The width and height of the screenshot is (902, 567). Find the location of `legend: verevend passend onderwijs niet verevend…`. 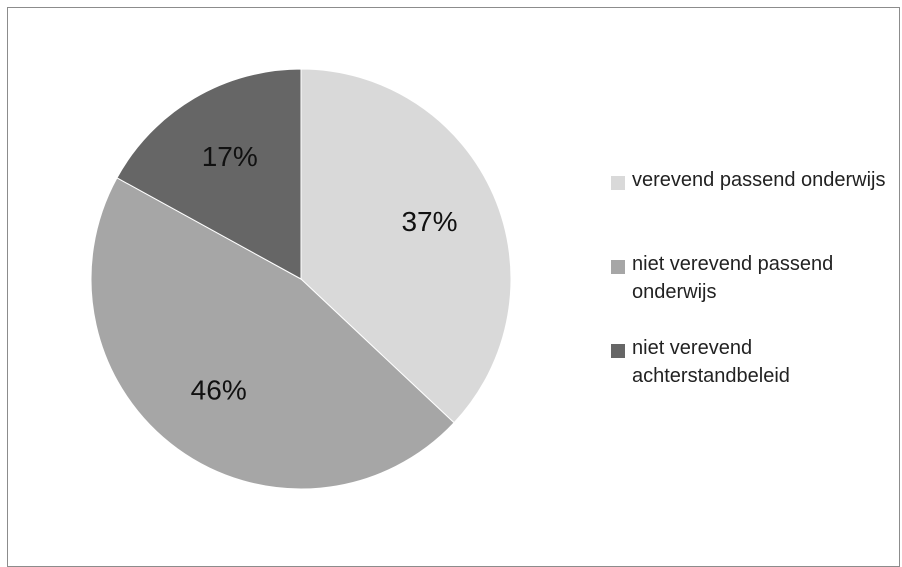

legend: verevend passend onderwijs niet verevend… is located at coordinates (753, 292).